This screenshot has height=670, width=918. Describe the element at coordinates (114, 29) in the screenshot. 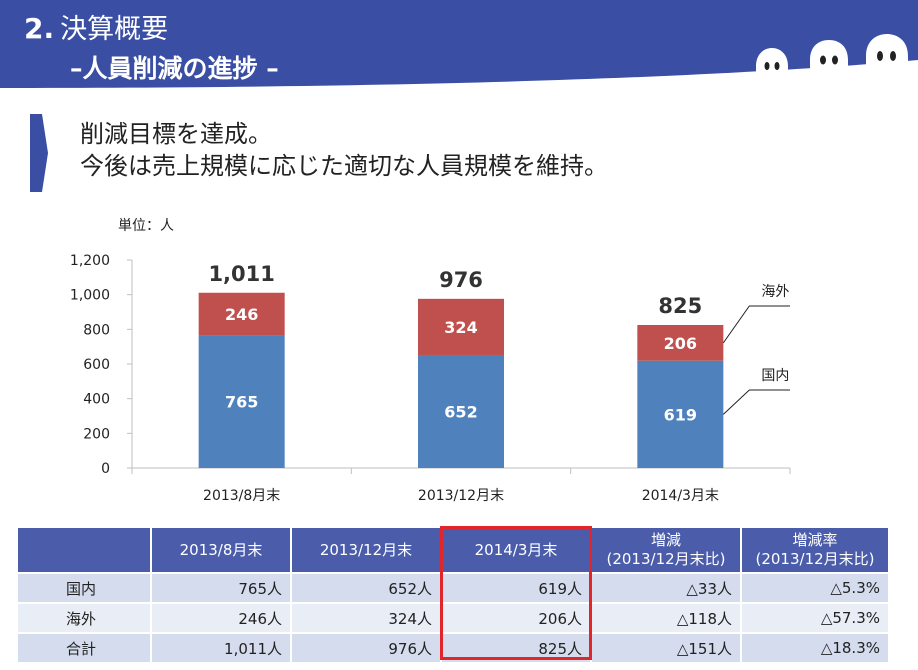

I see `section-title: 決算概要` at that location.